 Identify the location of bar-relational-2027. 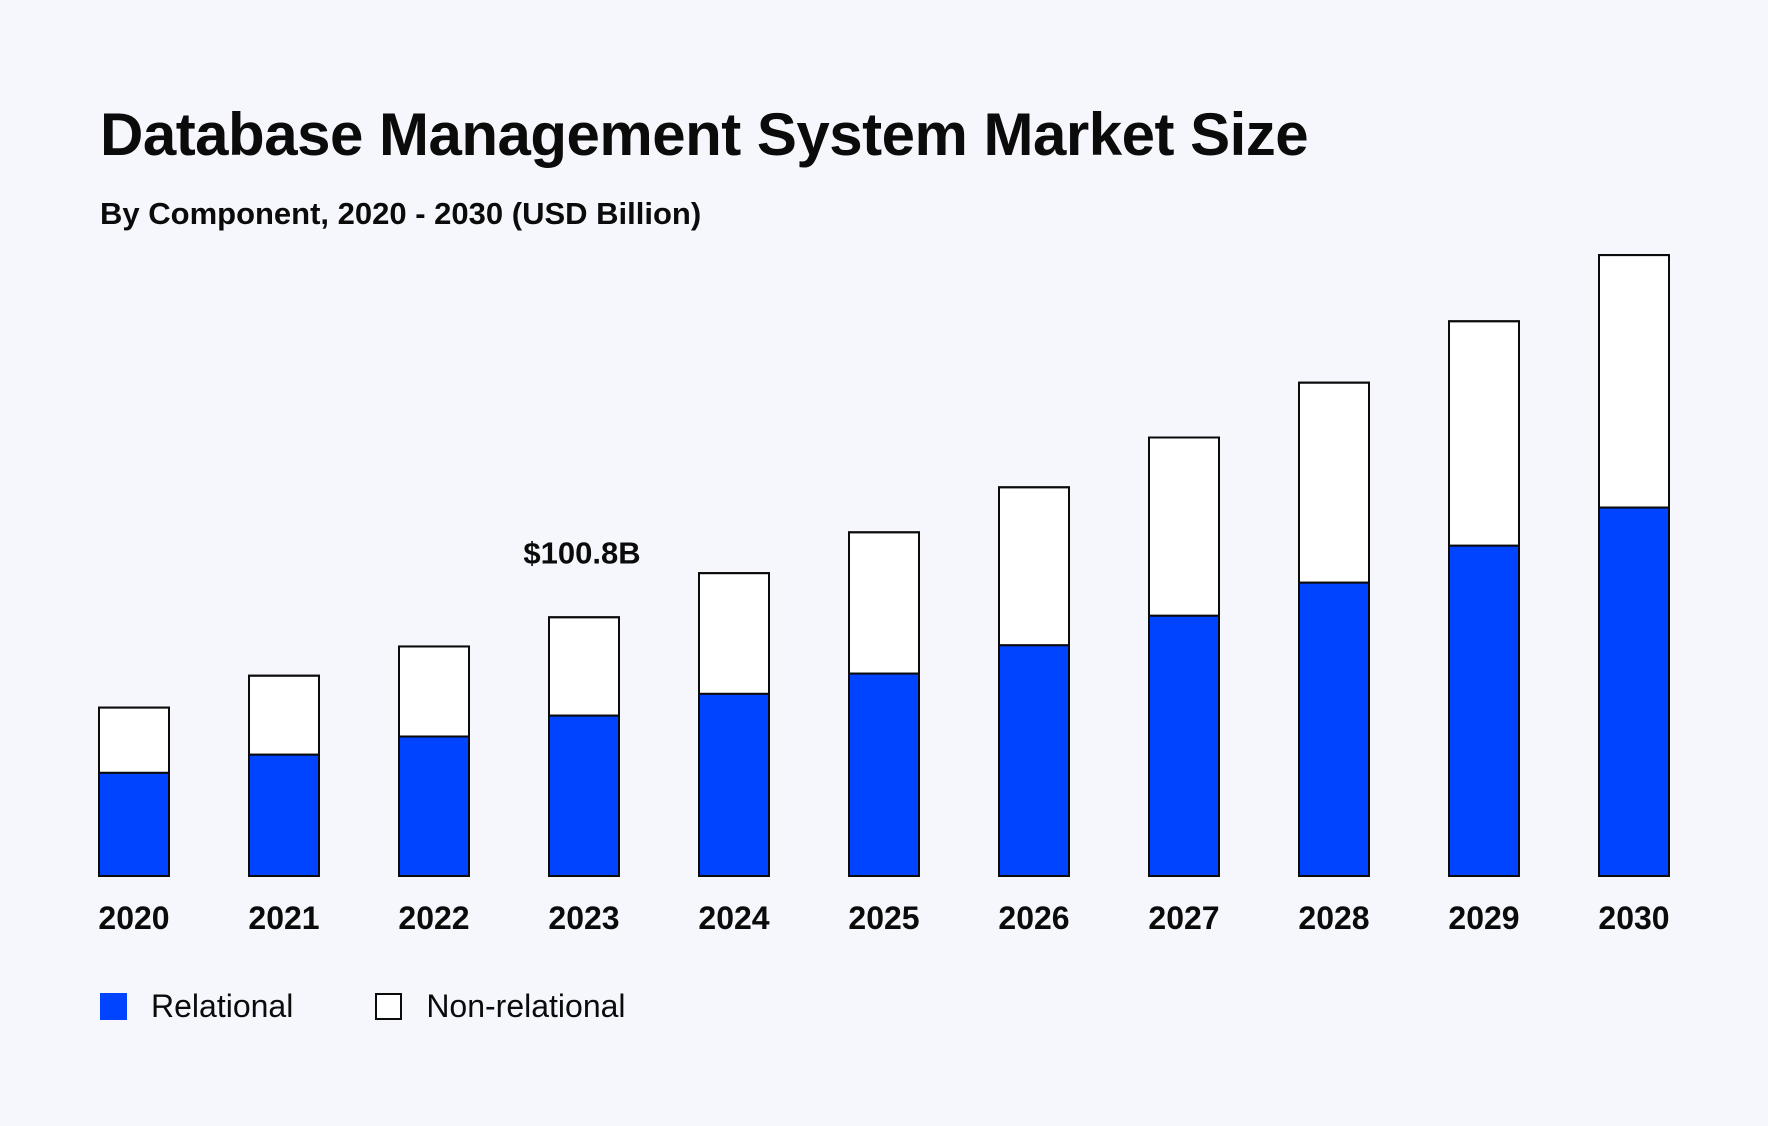
(1184, 746).